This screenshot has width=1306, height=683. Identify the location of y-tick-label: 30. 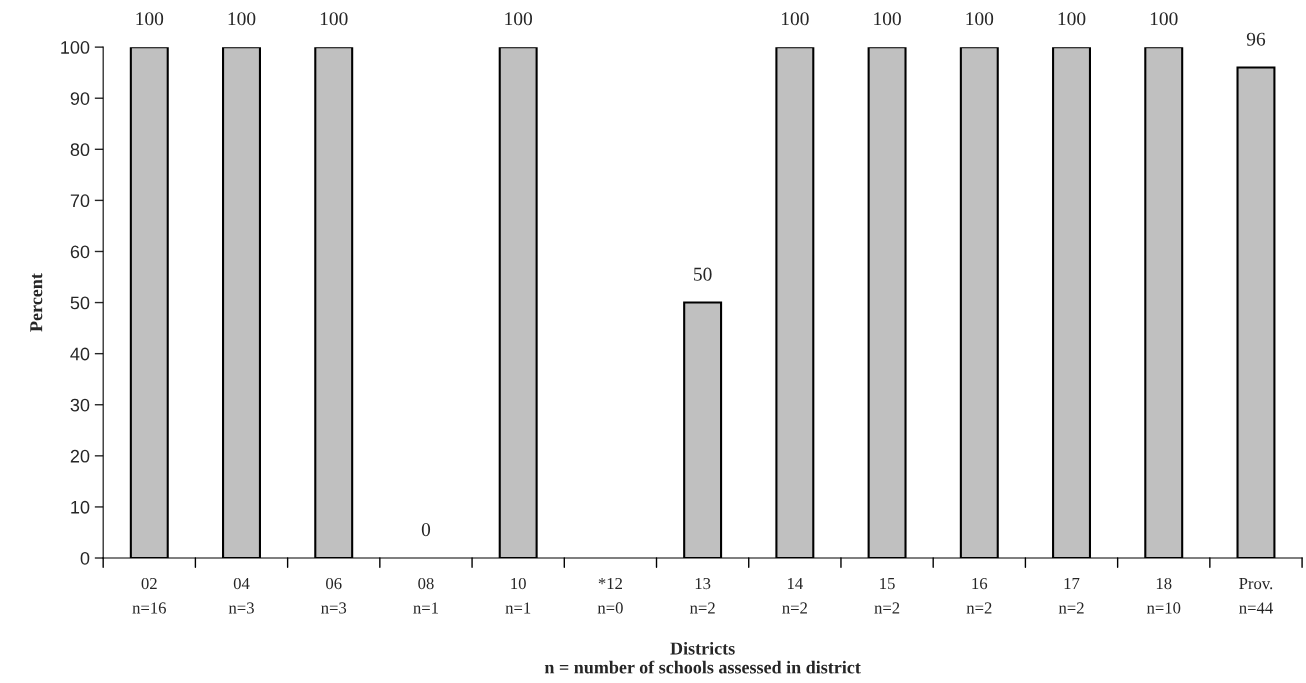
(80, 405).